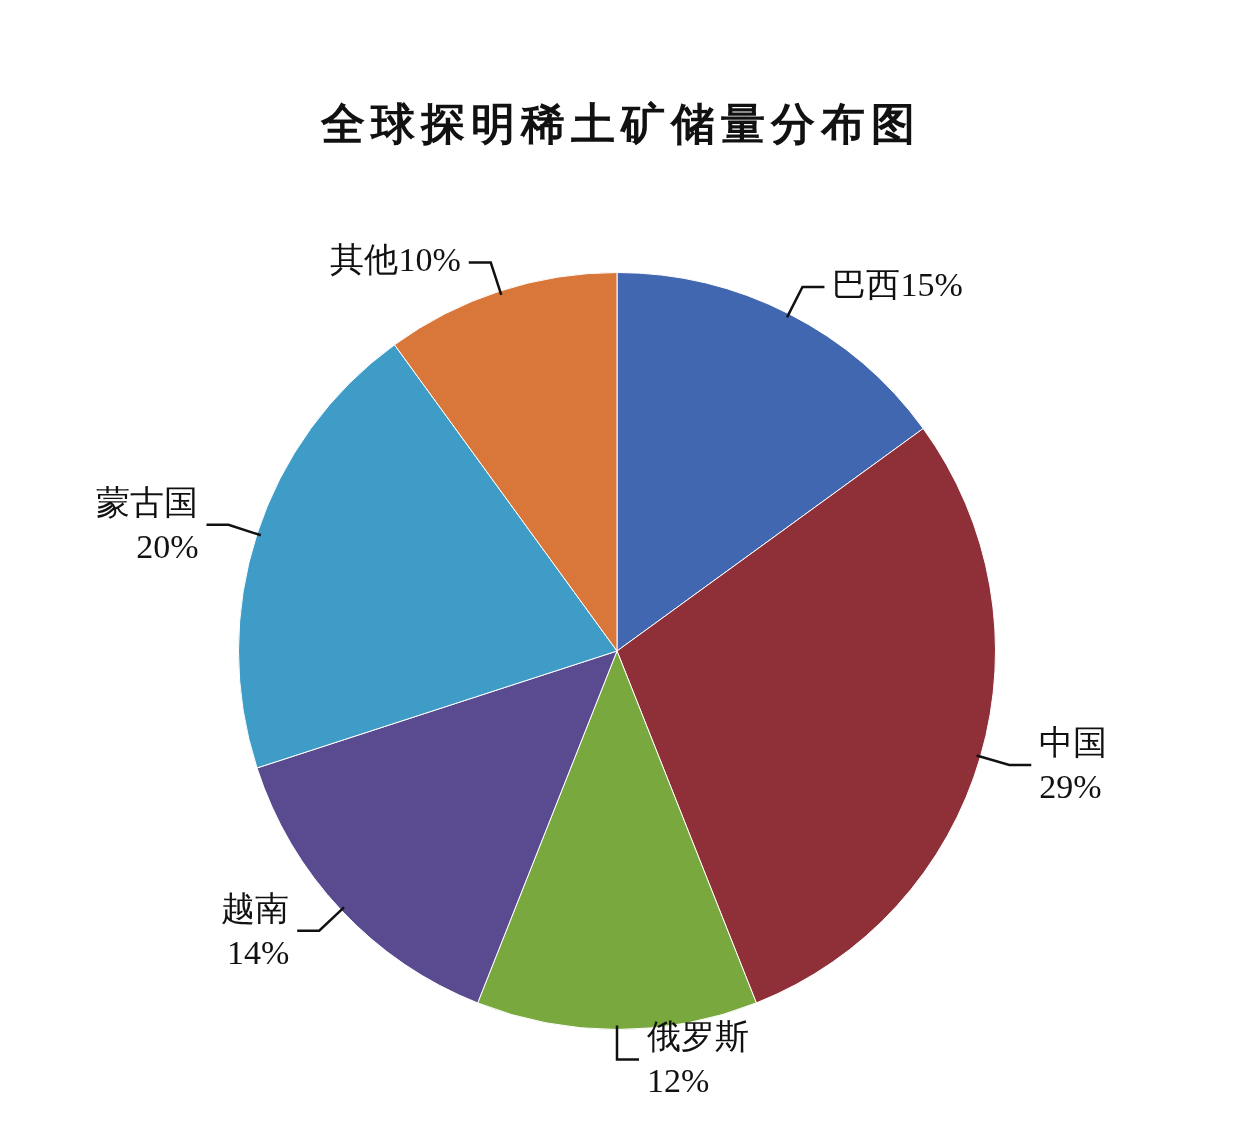 This screenshot has width=1242, height=1147. I want to click on chart-title: 全球探明稀土矿储量分布图, so click(621, 125).